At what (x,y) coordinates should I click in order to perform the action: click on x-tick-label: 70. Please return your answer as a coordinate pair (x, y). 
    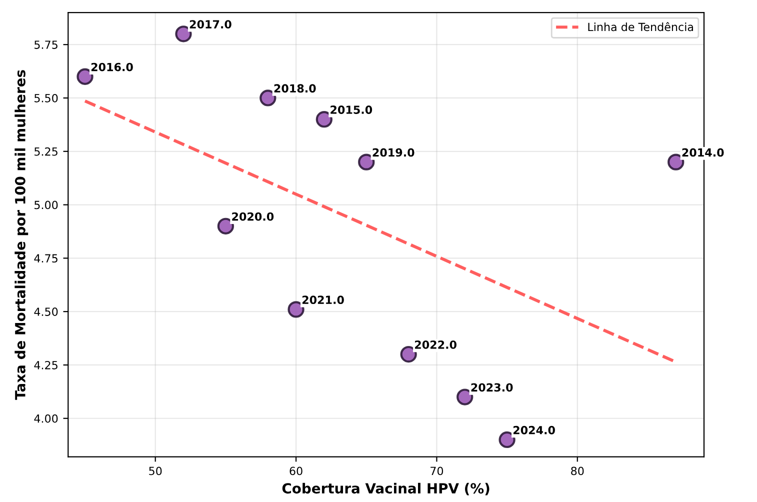
    Looking at the image, I should click on (437, 471).